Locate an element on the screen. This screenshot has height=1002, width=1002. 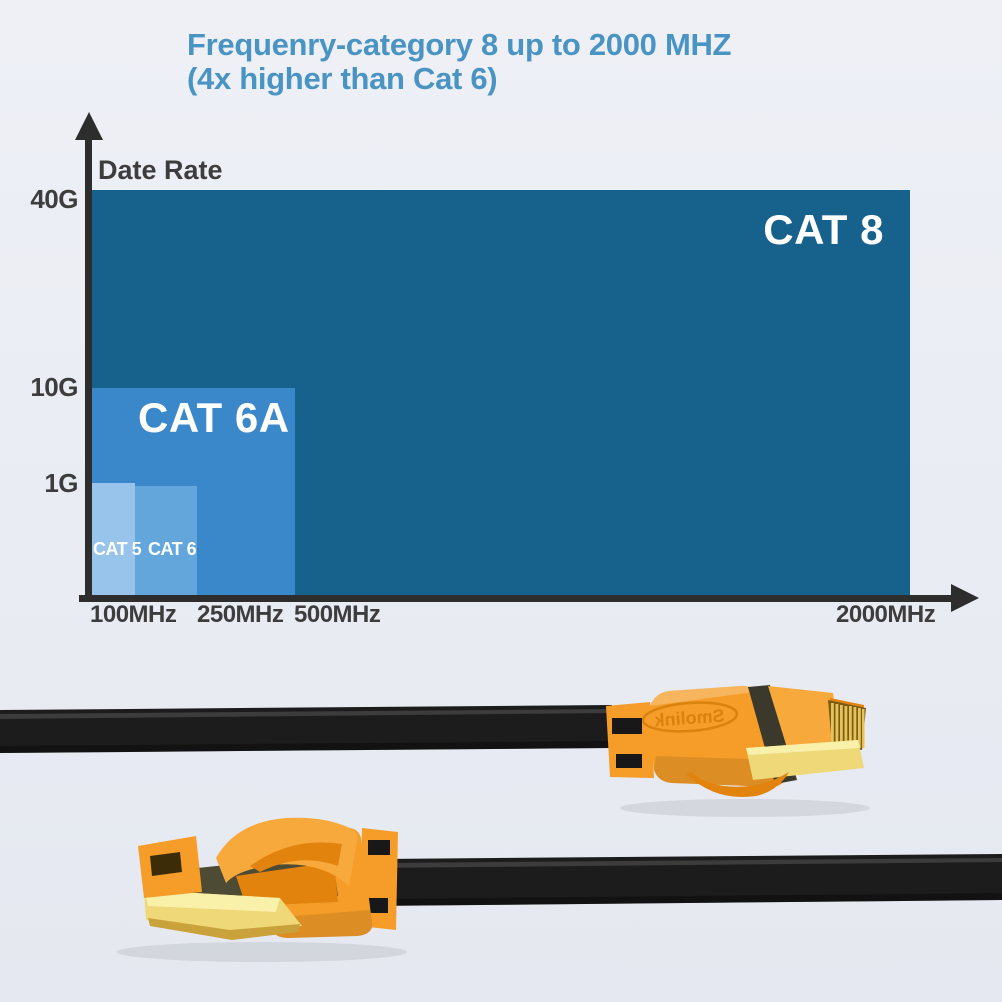
bar-label-cat8: CAT 8 is located at coordinates (823, 229).